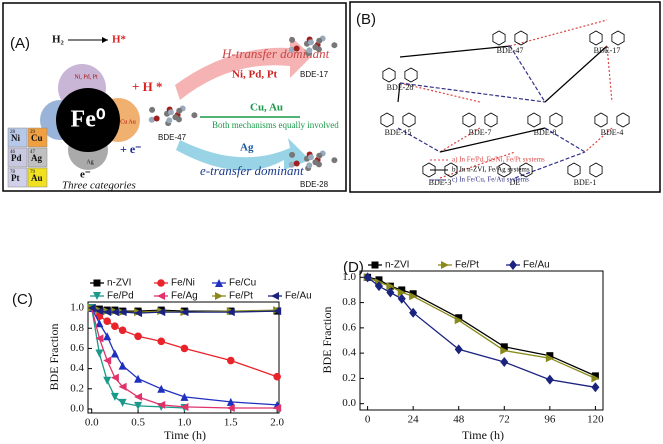 This screenshot has height=444, width=663. I want to click on arrowhead, so click(105, 40).